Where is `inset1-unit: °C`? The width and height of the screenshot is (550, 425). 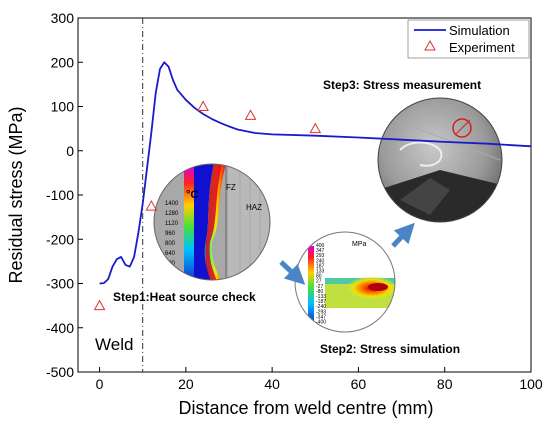
inset1-unit: °C is located at coordinates (192, 195).